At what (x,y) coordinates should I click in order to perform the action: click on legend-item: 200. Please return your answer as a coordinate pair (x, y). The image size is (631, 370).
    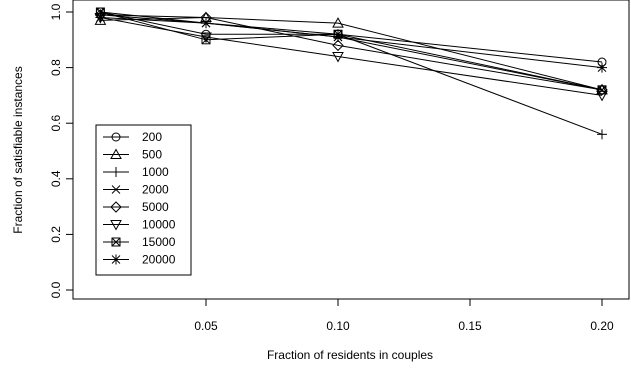
    Looking at the image, I should click on (132, 137).